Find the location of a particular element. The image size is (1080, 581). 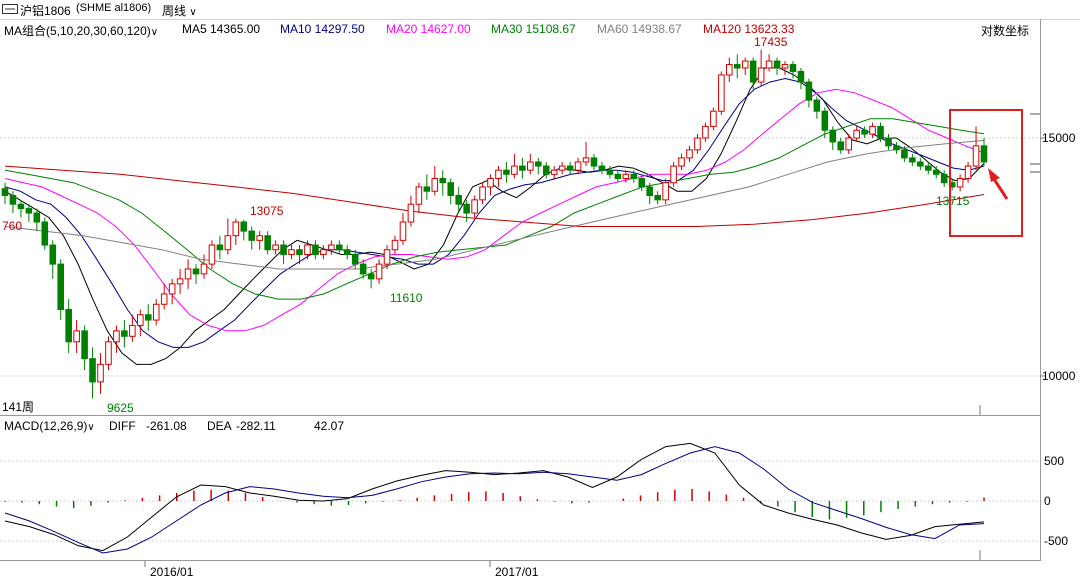

diff-value: -261.08 is located at coordinates (166, 426).